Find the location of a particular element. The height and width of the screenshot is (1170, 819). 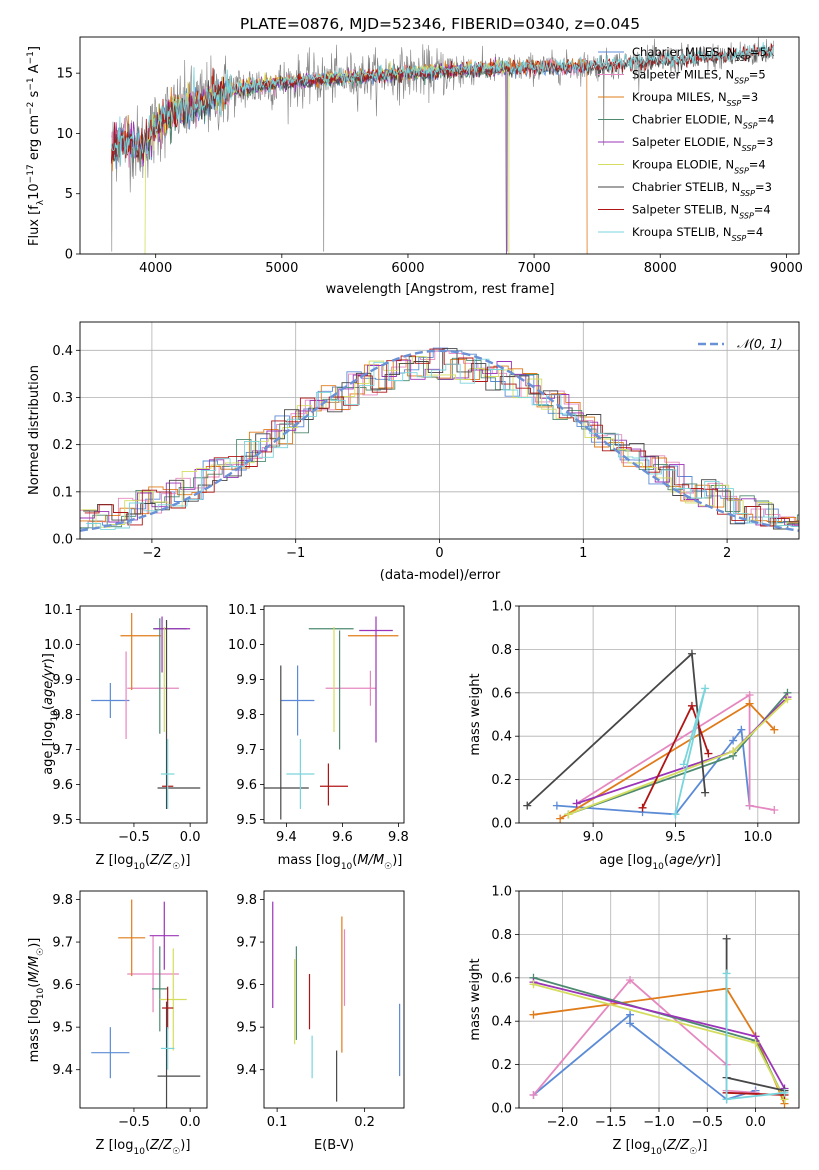

y-axis-label: Flux [fλ10−17 erg cm−2 s−1 A−1] is located at coordinates (36, 146).